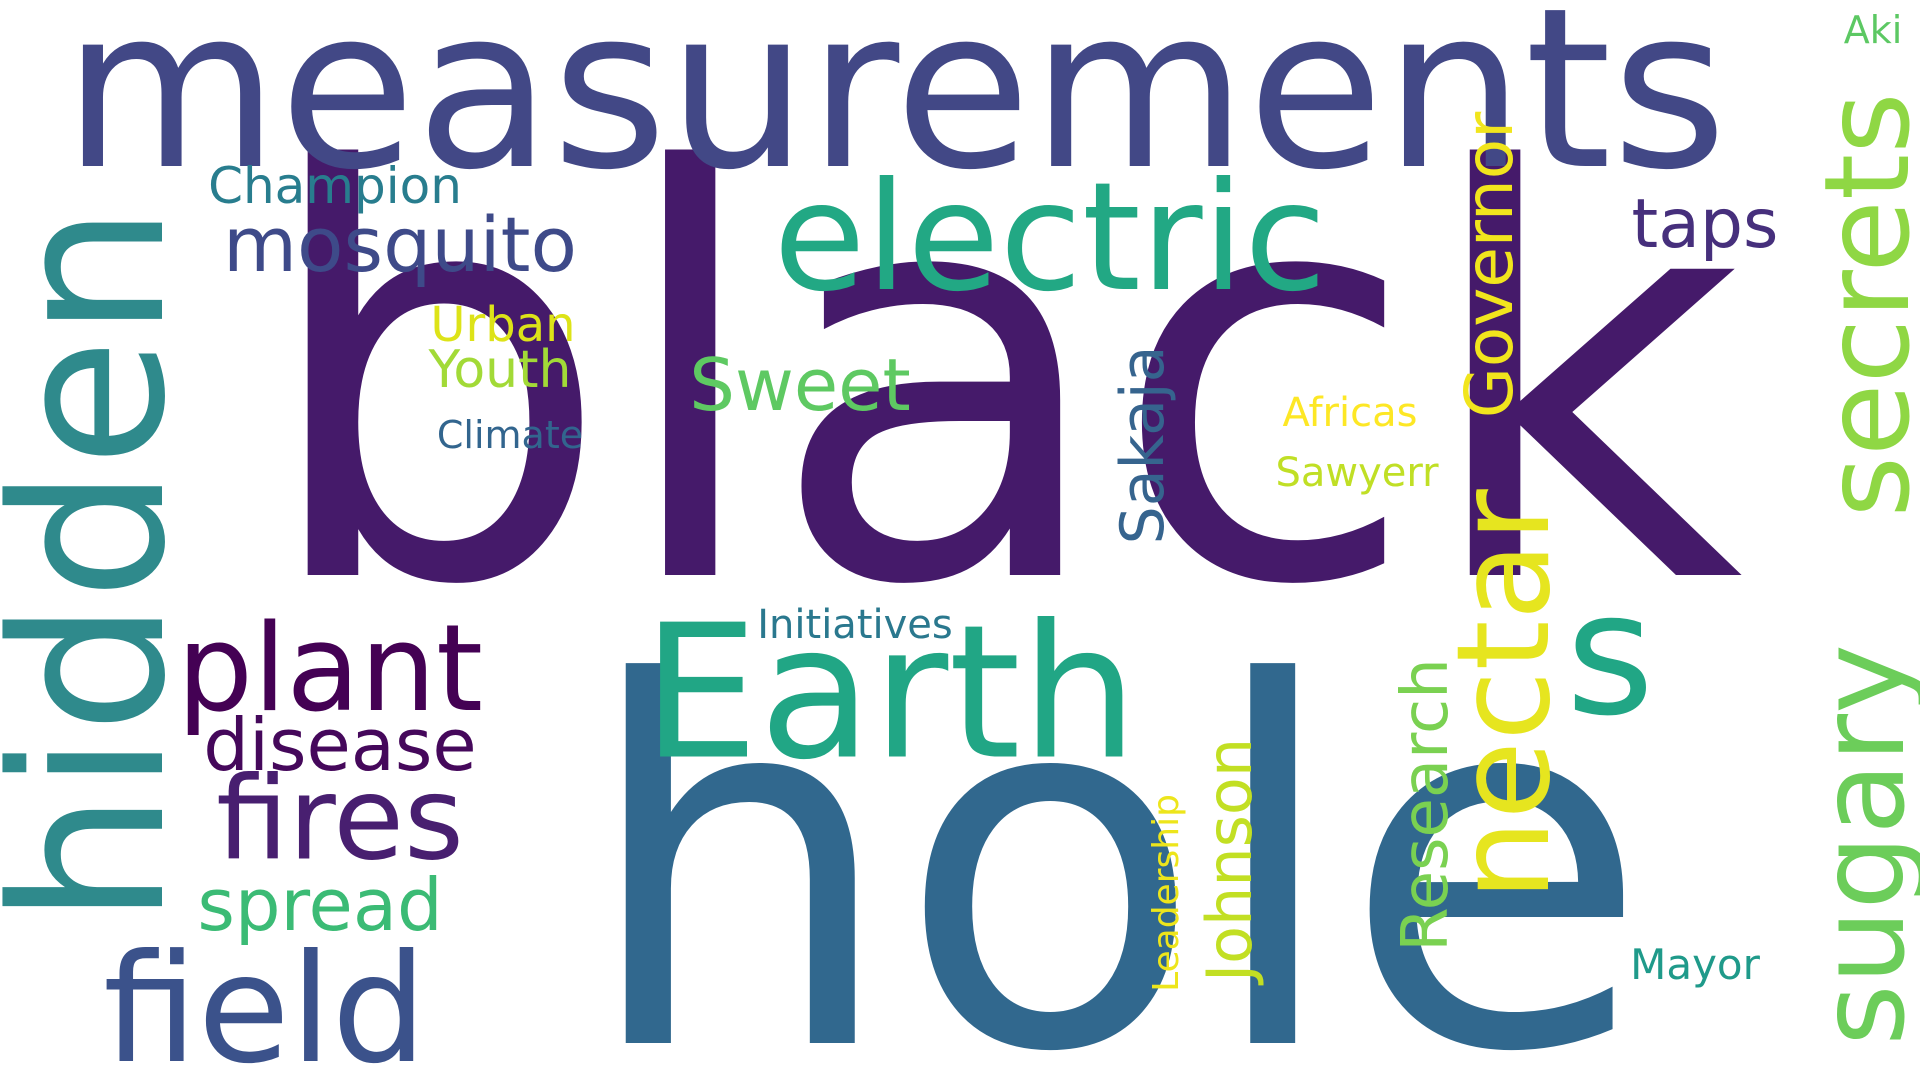 The height and width of the screenshot is (1080, 1920). I want to click on word-Youth: Youth, so click(500, 370).